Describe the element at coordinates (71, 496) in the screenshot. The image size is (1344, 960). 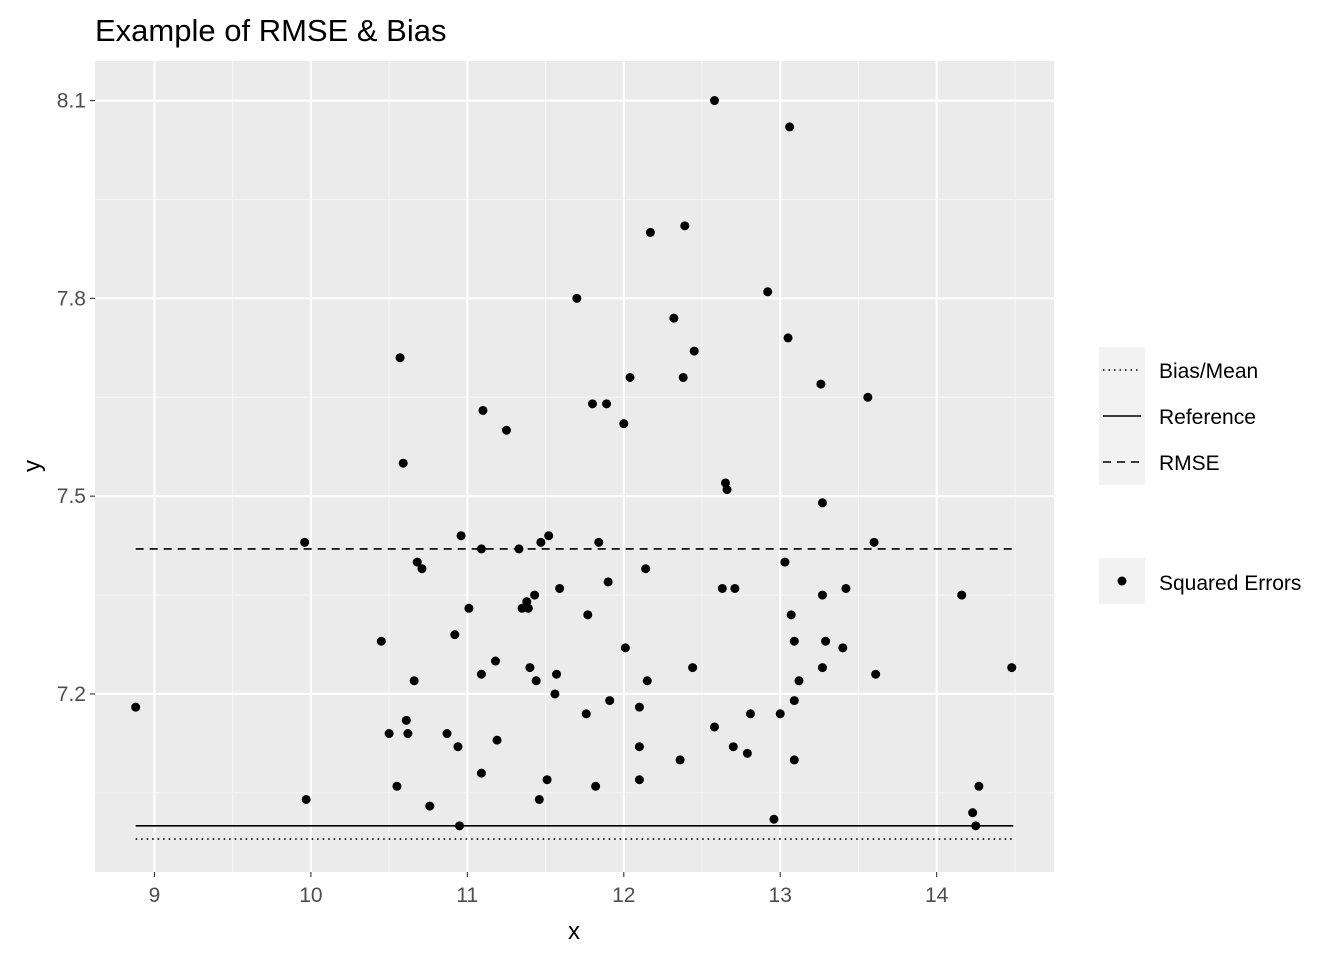
I see `y-tick-label: 7.5` at that location.